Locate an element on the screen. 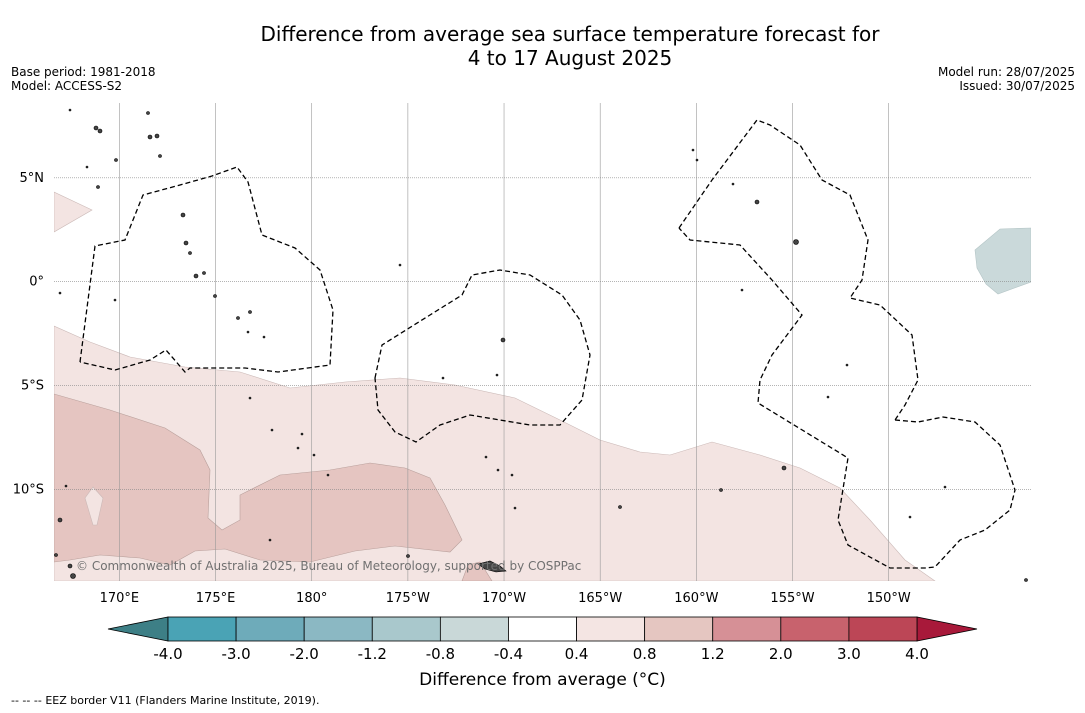 This screenshot has width=1085, height=713. meta-right: Model run: 28/07/2025 Issued: 30/07/2025 is located at coordinates (1006, 79).